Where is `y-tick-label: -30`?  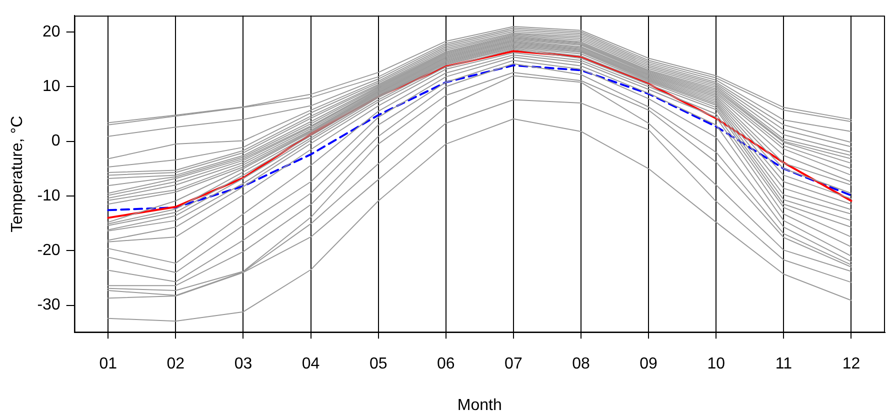
y-tick-label: -30 is located at coordinates (48, 305).